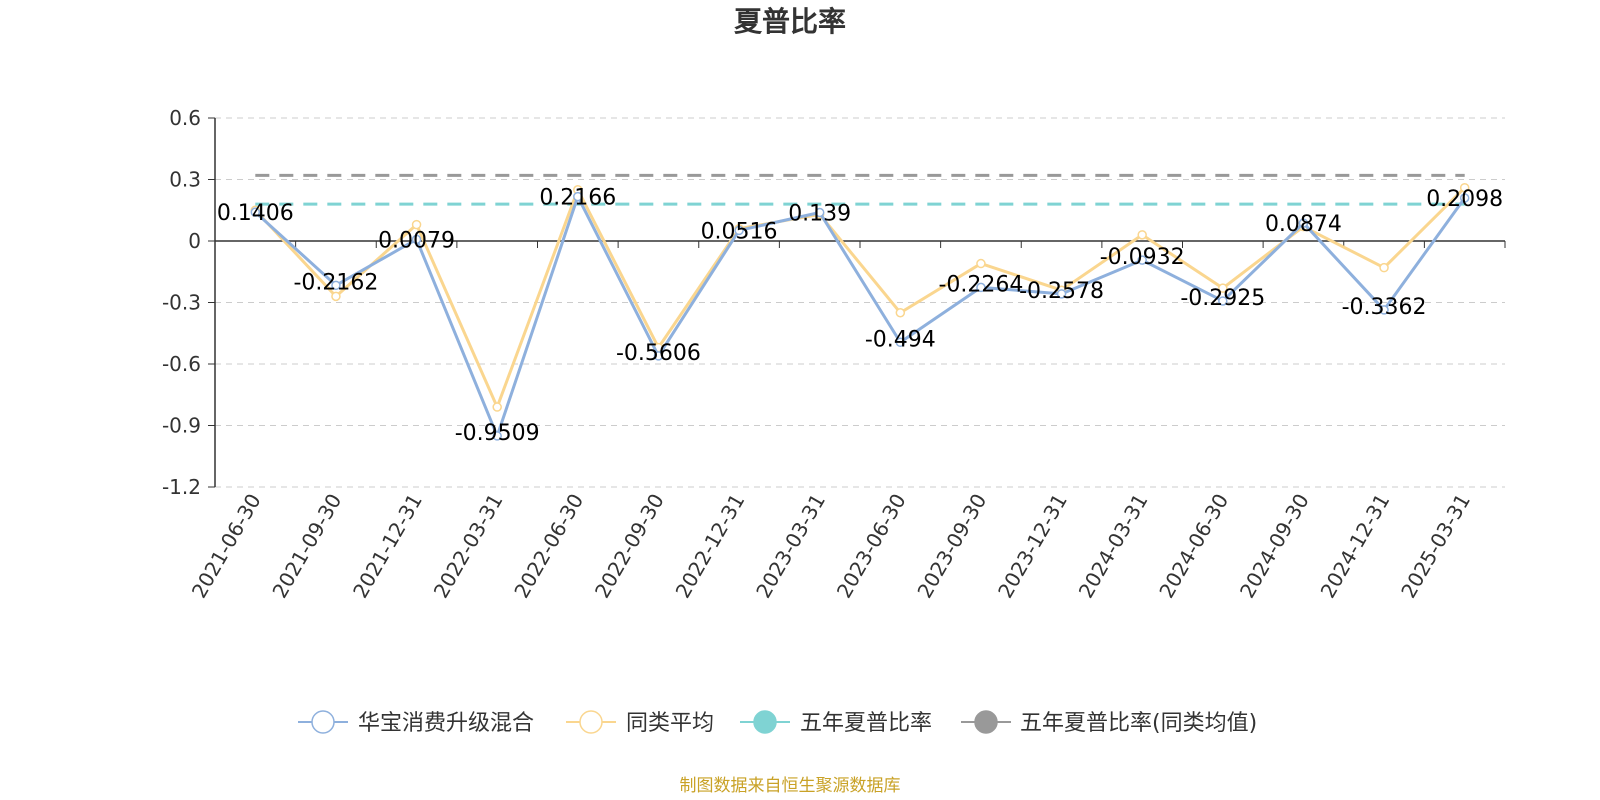  I want to click on data-label: 0.2098, so click(1464, 199).